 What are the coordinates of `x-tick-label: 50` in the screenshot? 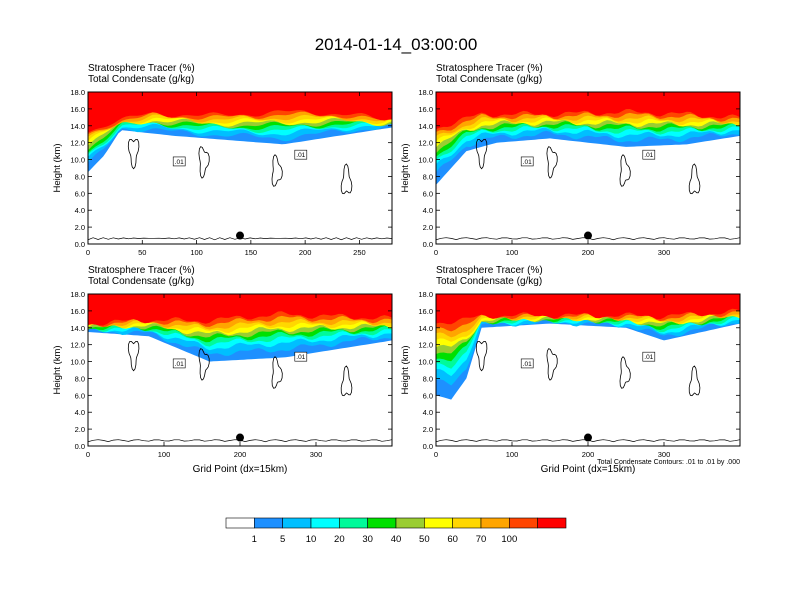 It's located at (142, 252).